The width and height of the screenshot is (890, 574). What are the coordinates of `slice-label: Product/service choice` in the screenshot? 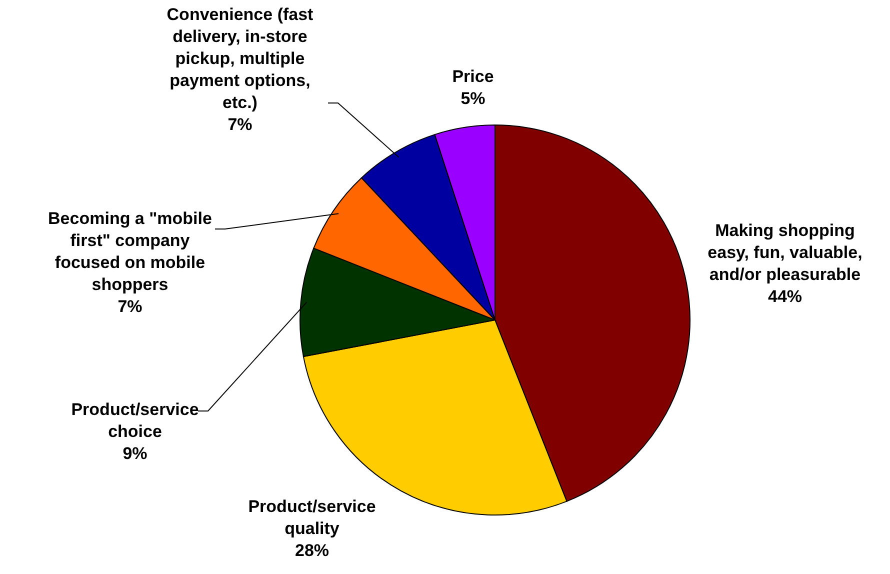 It's located at (135, 420).